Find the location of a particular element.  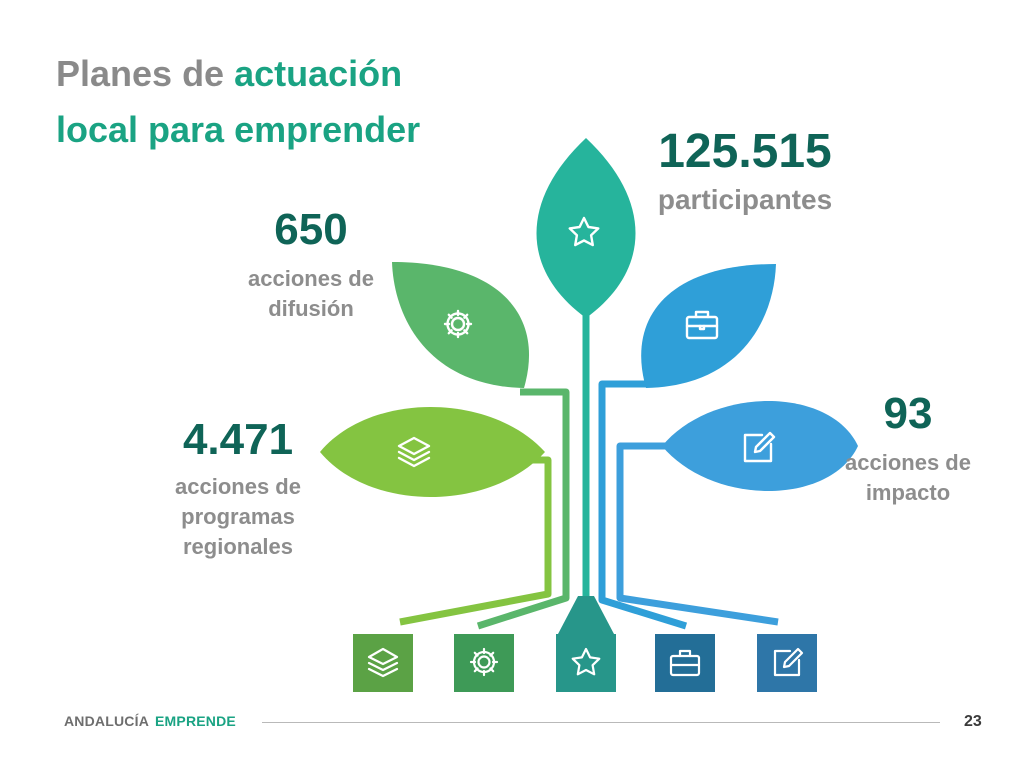

box-briefcase is located at coordinates (685, 663).